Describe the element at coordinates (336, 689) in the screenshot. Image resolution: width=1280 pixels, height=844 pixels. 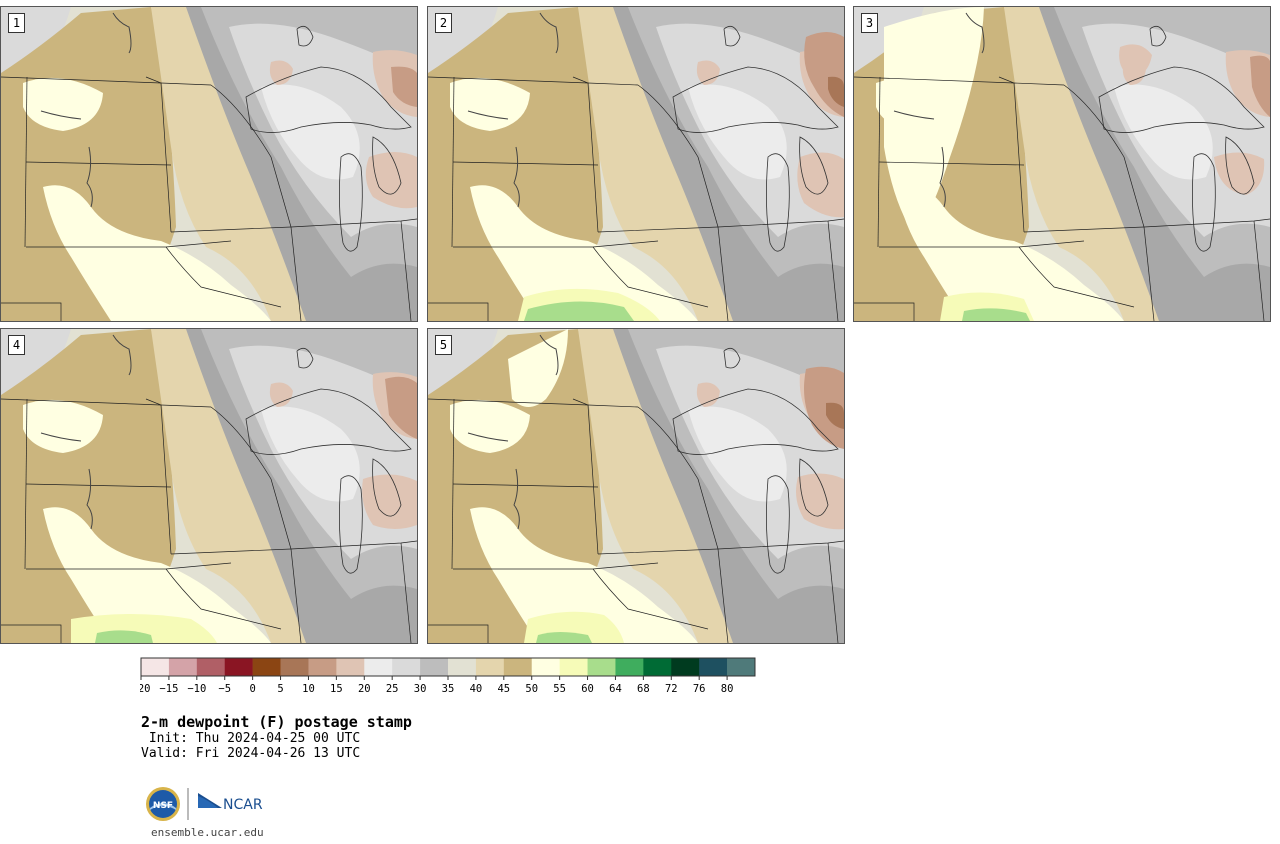
I see `colorbar-tick-label: 15` at that location.